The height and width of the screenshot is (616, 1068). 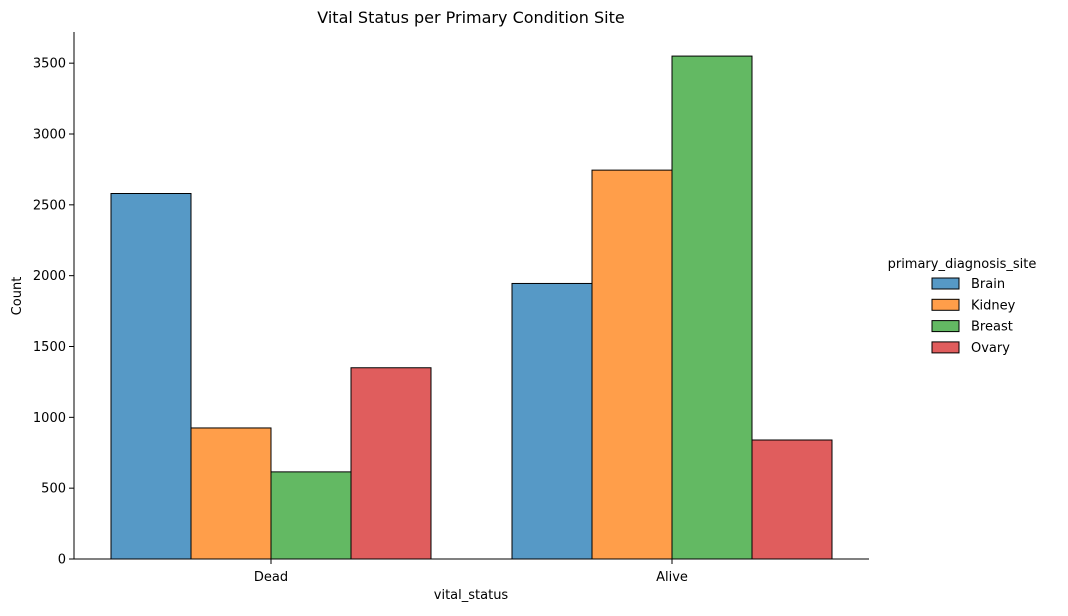 I want to click on bar-alive-brain, so click(x=552, y=421).